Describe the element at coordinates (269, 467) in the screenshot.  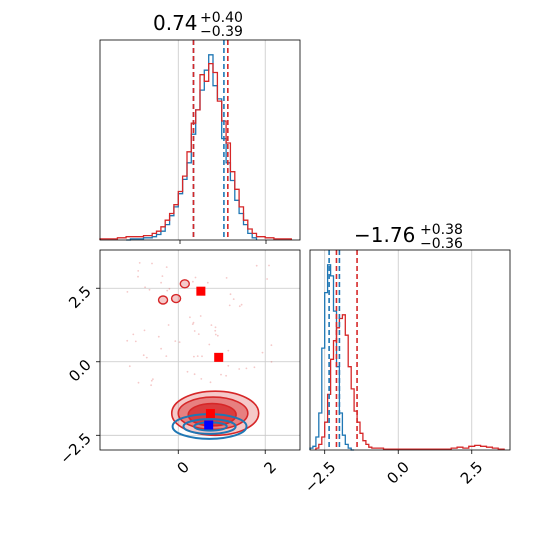
I see `x-tick-label: 2` at that location.